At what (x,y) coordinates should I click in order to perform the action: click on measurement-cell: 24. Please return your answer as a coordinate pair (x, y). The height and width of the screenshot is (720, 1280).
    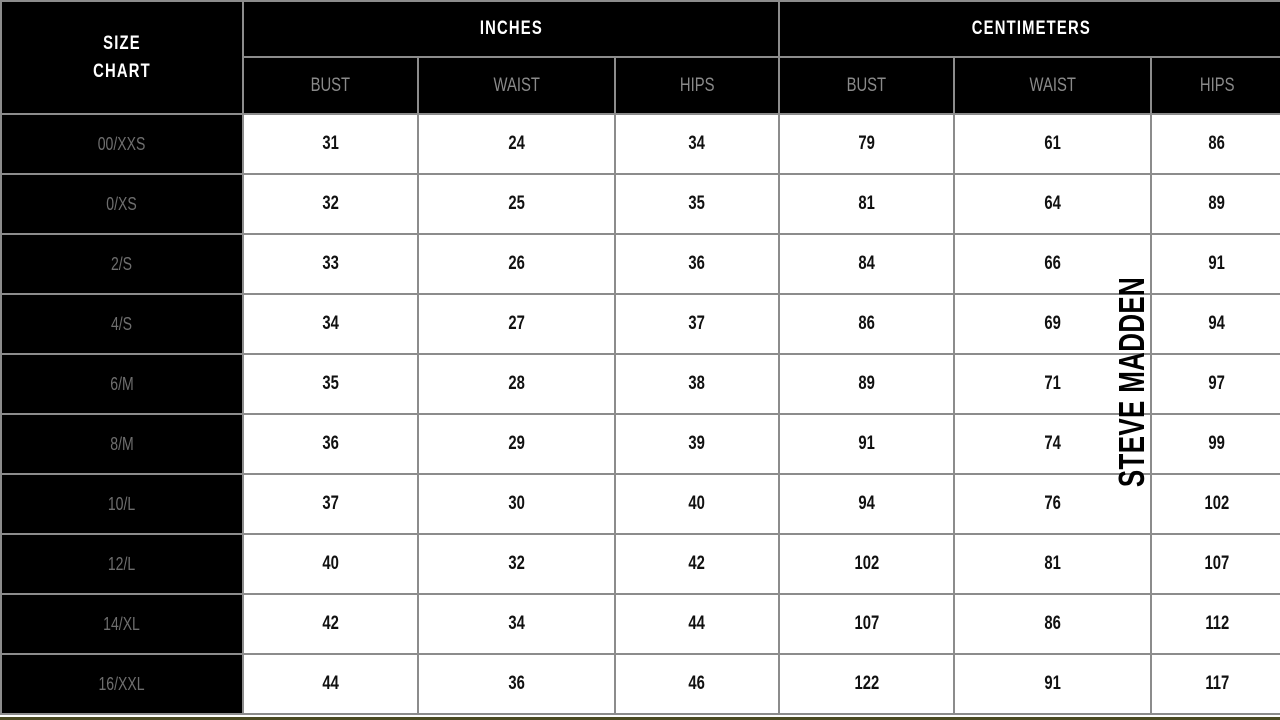
    Looking at the image, I should click on (516, 144).